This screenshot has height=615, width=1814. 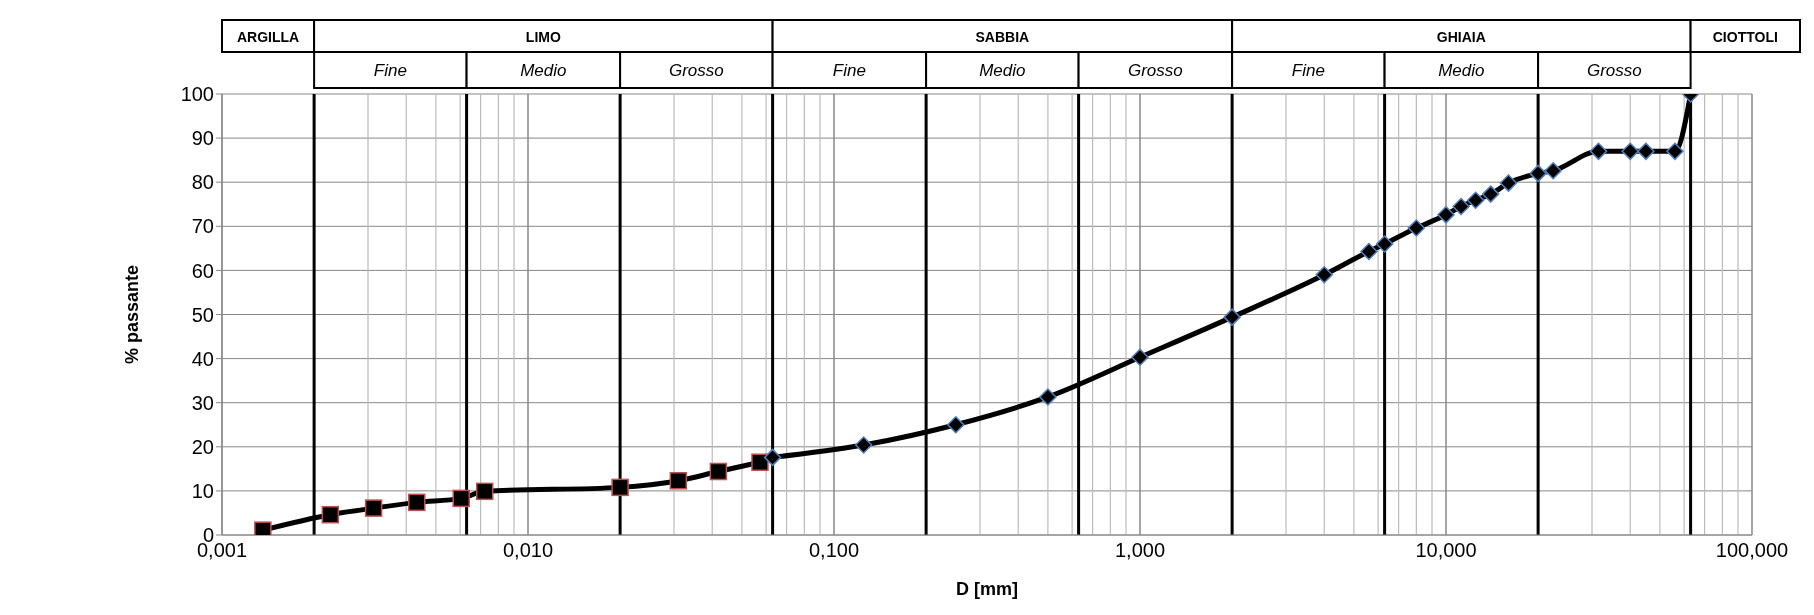 I want to click on x-tick-label: 0,010, so click(x=528, y=550).